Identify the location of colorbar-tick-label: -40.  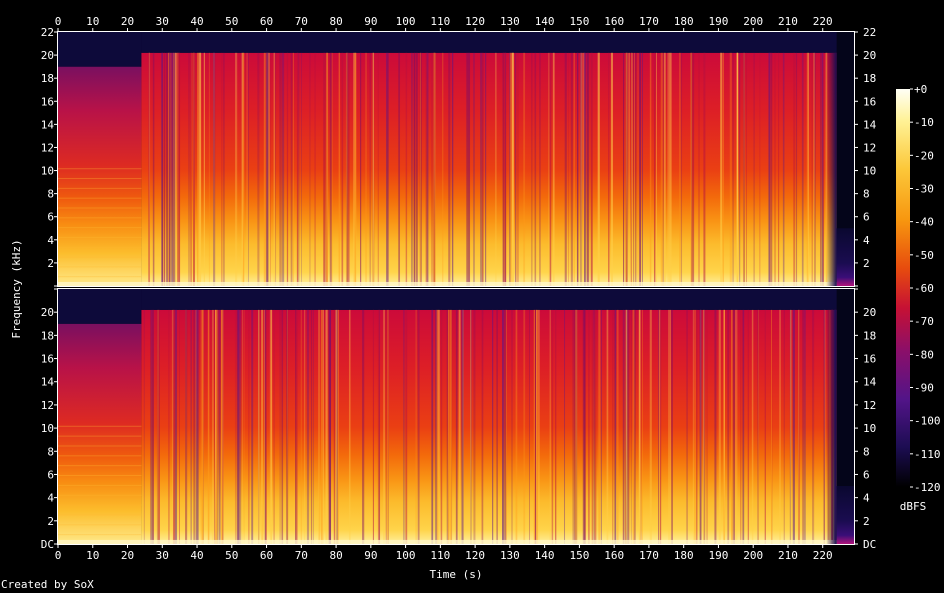
(924, 222).